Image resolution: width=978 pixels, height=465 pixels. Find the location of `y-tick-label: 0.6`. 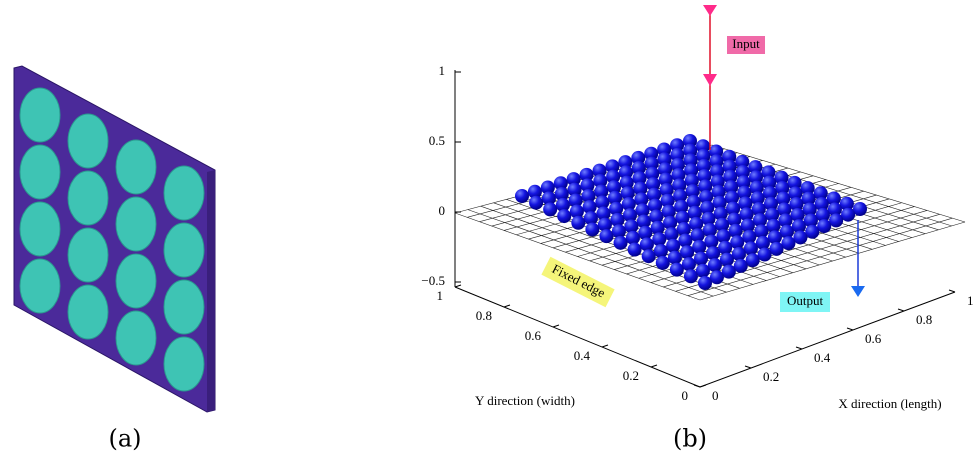

y-tick-label: 0.6 is located at coordinates (533, 335).